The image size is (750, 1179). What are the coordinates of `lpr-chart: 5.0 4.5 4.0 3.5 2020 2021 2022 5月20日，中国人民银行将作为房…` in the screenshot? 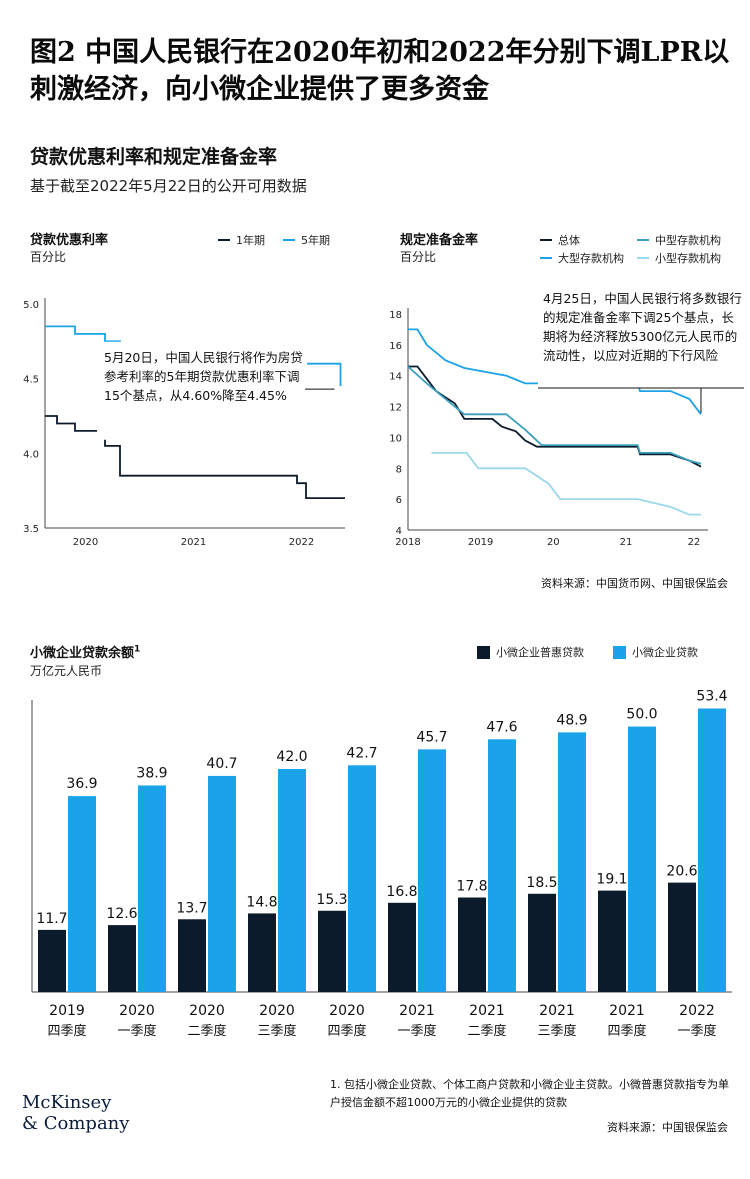 It's located at (184, 423).